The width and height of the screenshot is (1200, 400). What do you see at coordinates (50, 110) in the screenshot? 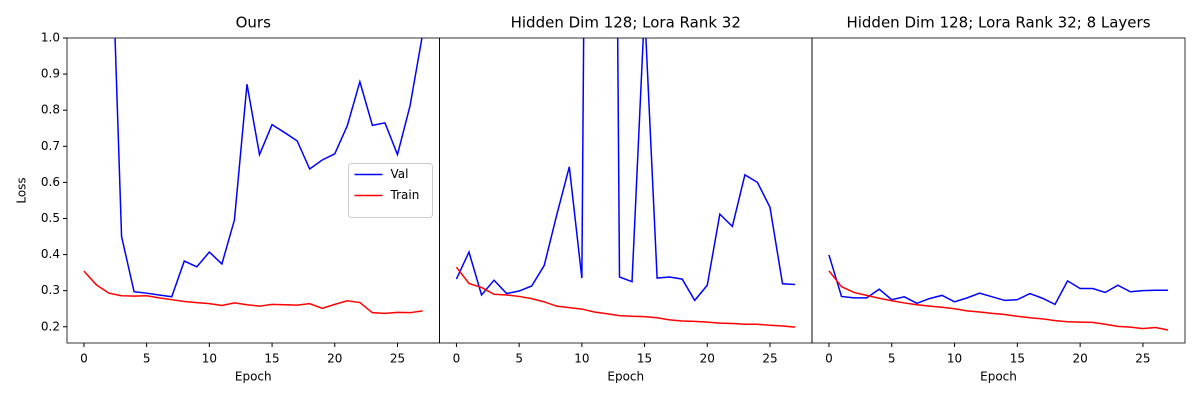
I see `y-tick-label: 0.8` at bounding box center [50, 110].